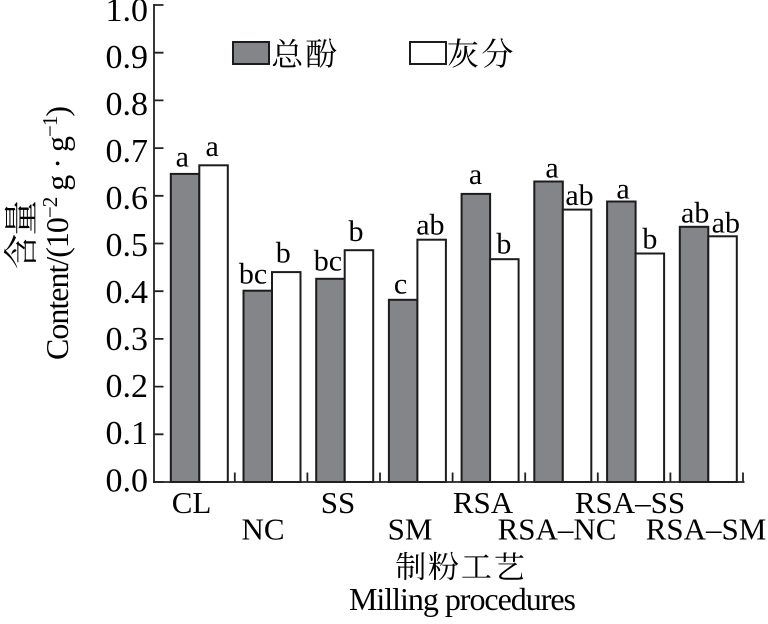 Image resolution: width=768 pixels, height=624 pixels. I want to click on svg-text: 0.7, so click(127, 151).